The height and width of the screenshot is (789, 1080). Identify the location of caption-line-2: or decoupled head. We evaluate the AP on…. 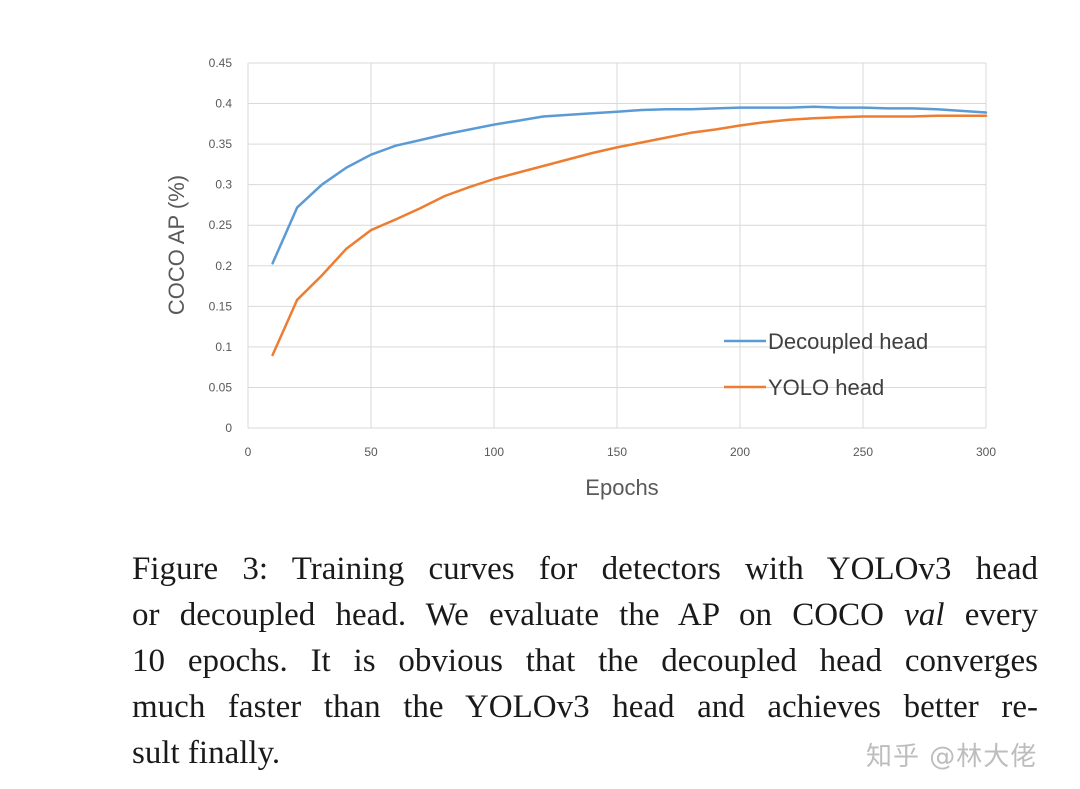
(585, 615).